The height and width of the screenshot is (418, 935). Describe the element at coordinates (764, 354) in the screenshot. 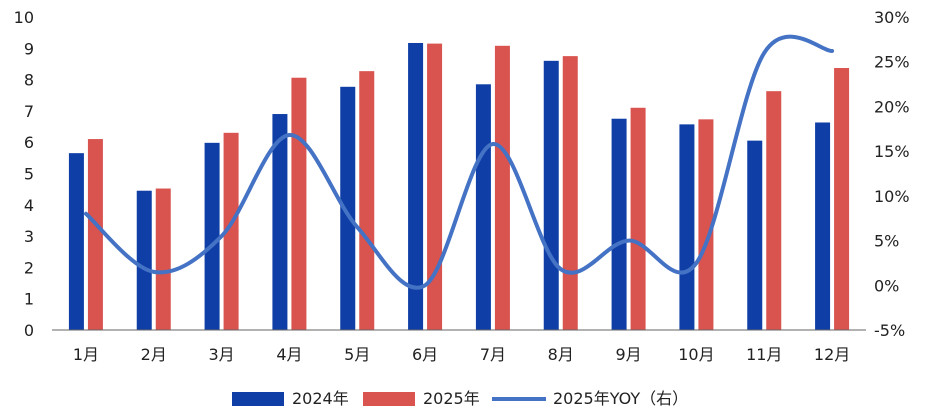

I see `x-tick-label: 11月` at that location.